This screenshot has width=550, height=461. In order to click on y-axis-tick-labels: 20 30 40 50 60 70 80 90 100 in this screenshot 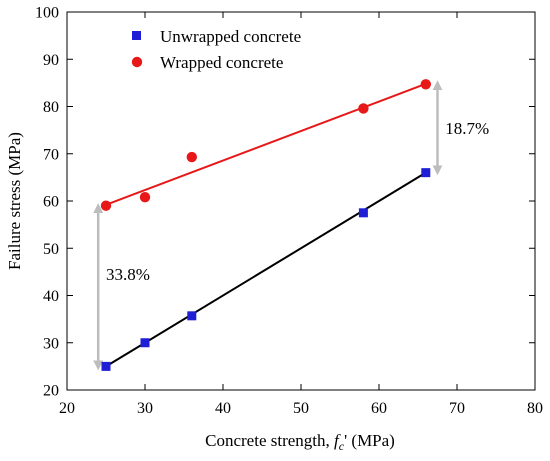, I will do `click(47, 202)`.